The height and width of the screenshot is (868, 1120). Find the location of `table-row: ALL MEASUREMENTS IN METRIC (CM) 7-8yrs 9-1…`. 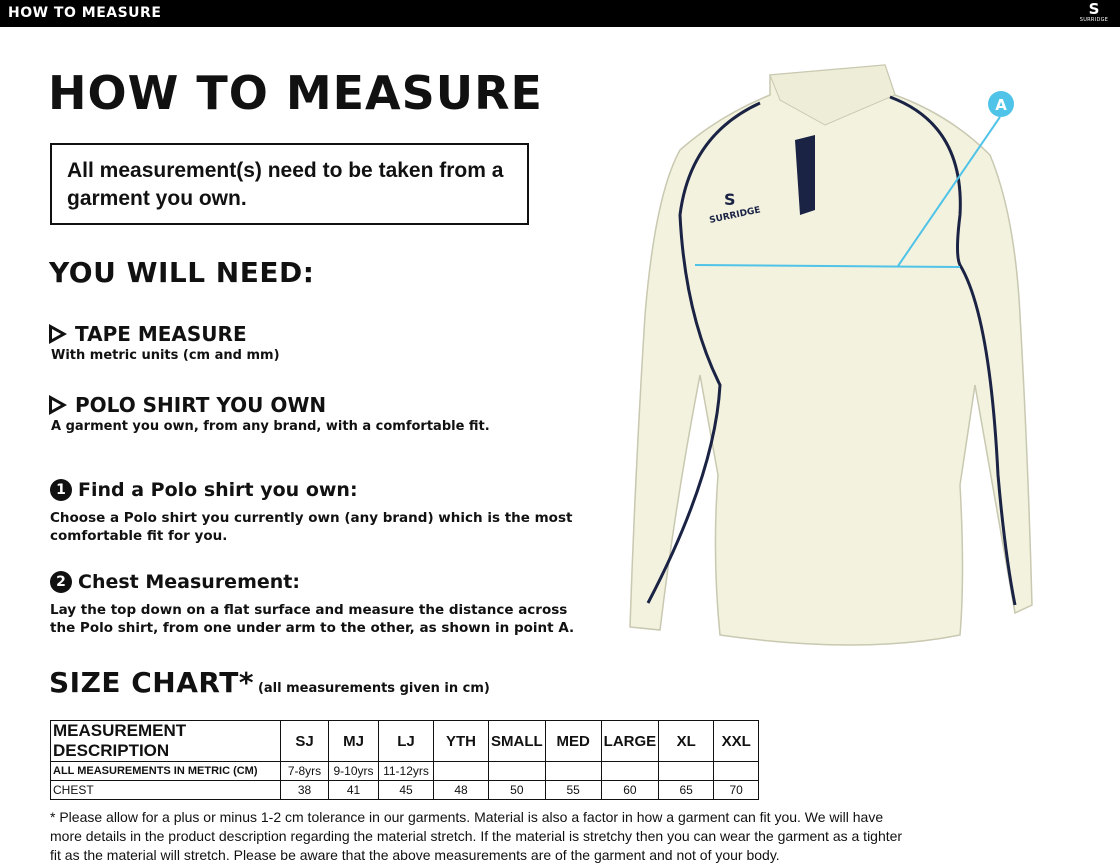

table-row: ALL MEASUREMENTS IN METRIC (CM) 7-8yrs 9-1… is located at coordinates (405, 771).